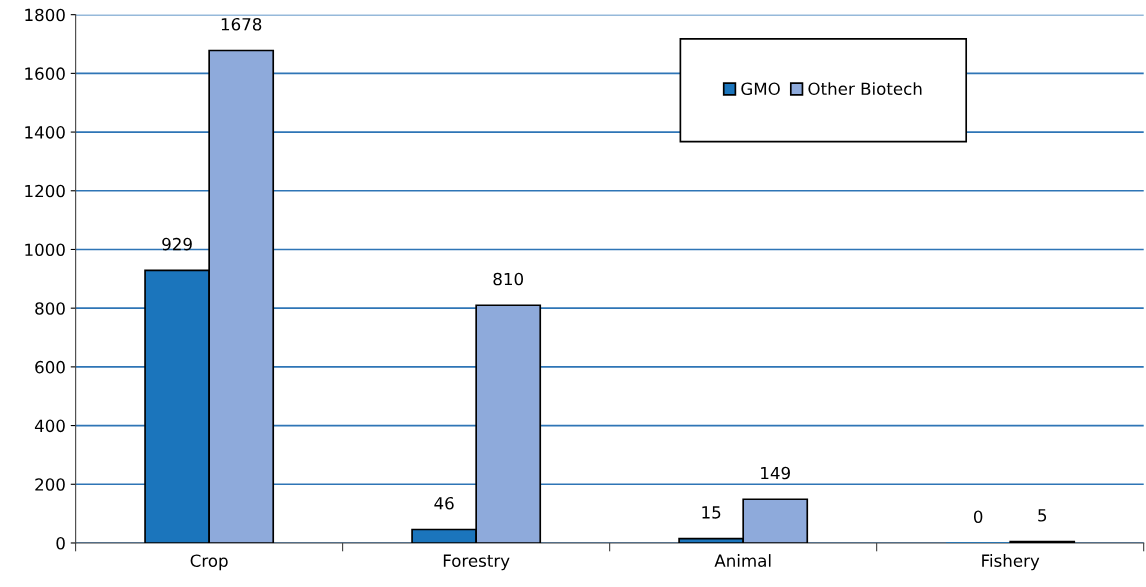 This screenshot has width=1146, height=587. I want to click on y-tick-label: 400, so click(49, 426).